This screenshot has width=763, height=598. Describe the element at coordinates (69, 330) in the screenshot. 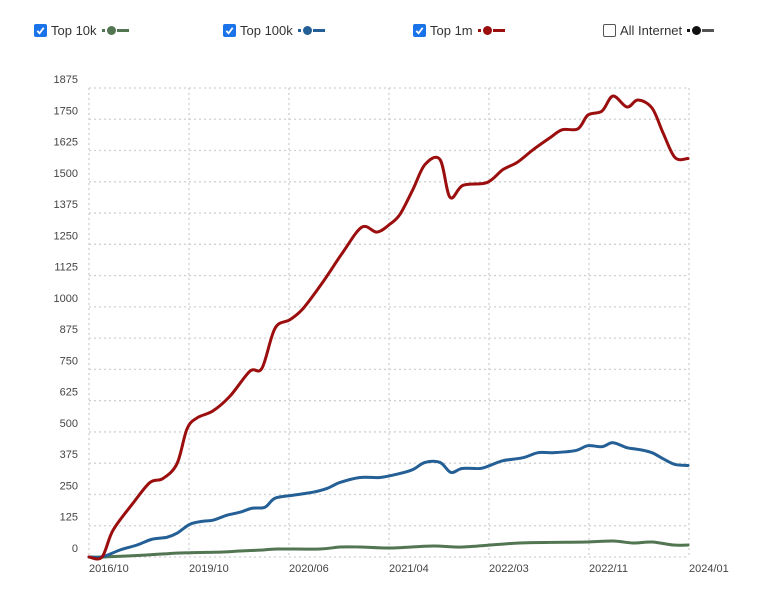

I see `y-tick-label: 875` at that location.